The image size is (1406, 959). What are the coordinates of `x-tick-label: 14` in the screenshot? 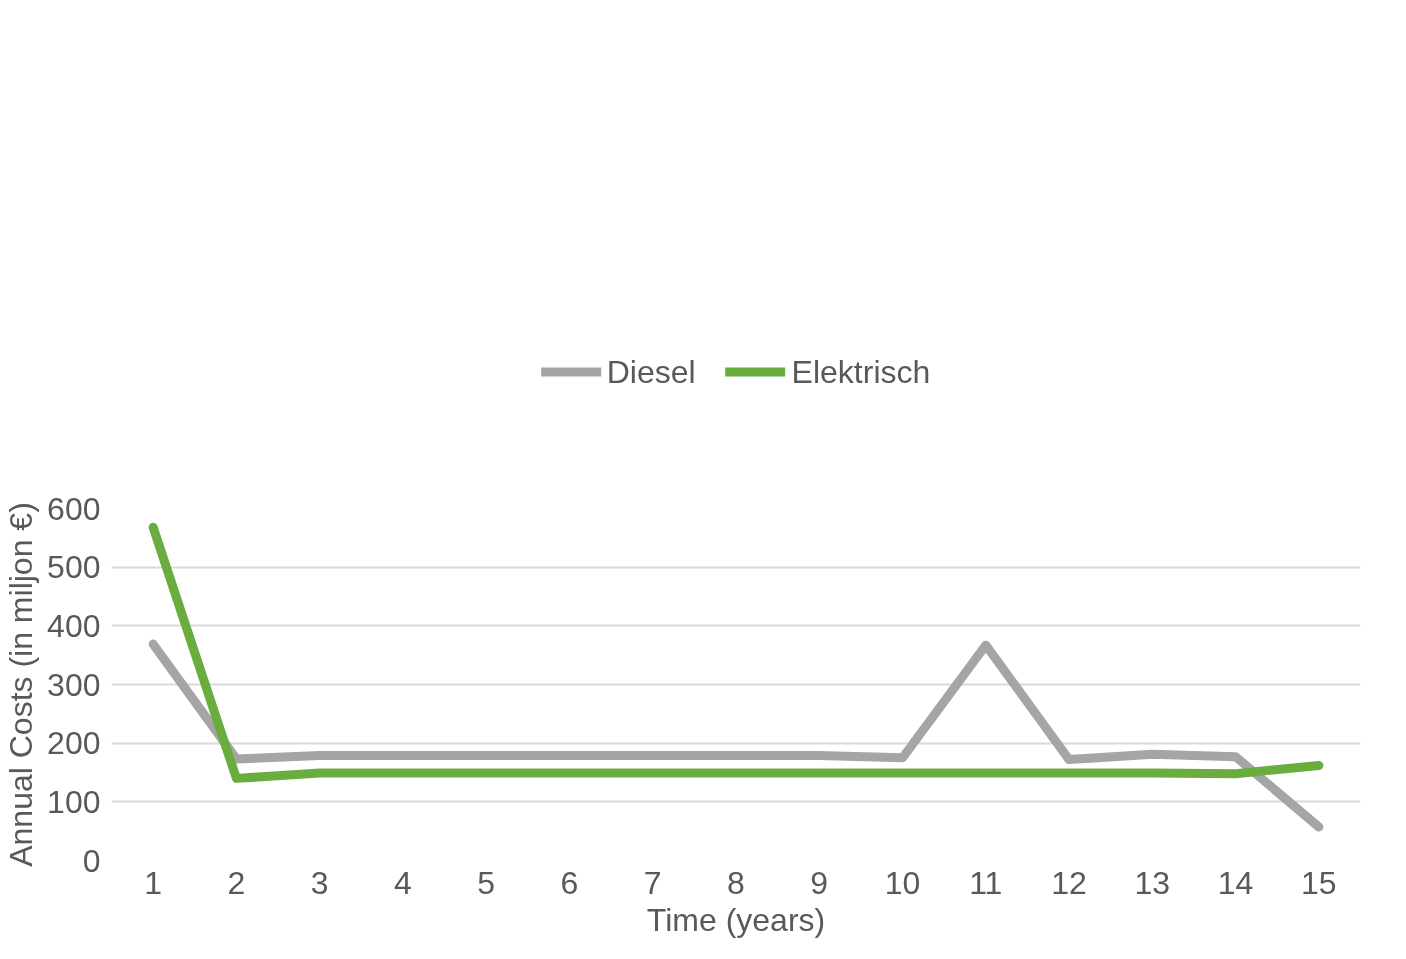 It's located at (1235, 882).